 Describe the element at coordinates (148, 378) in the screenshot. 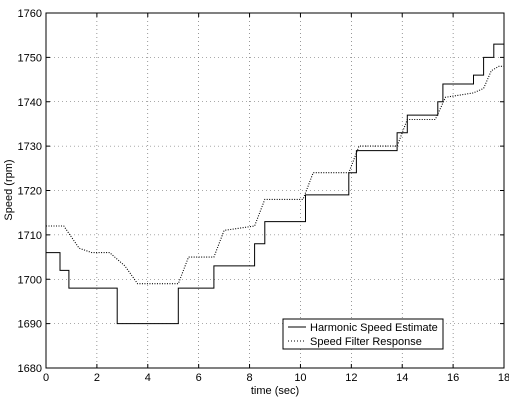

I see `x-tick-label: 4` at that location.